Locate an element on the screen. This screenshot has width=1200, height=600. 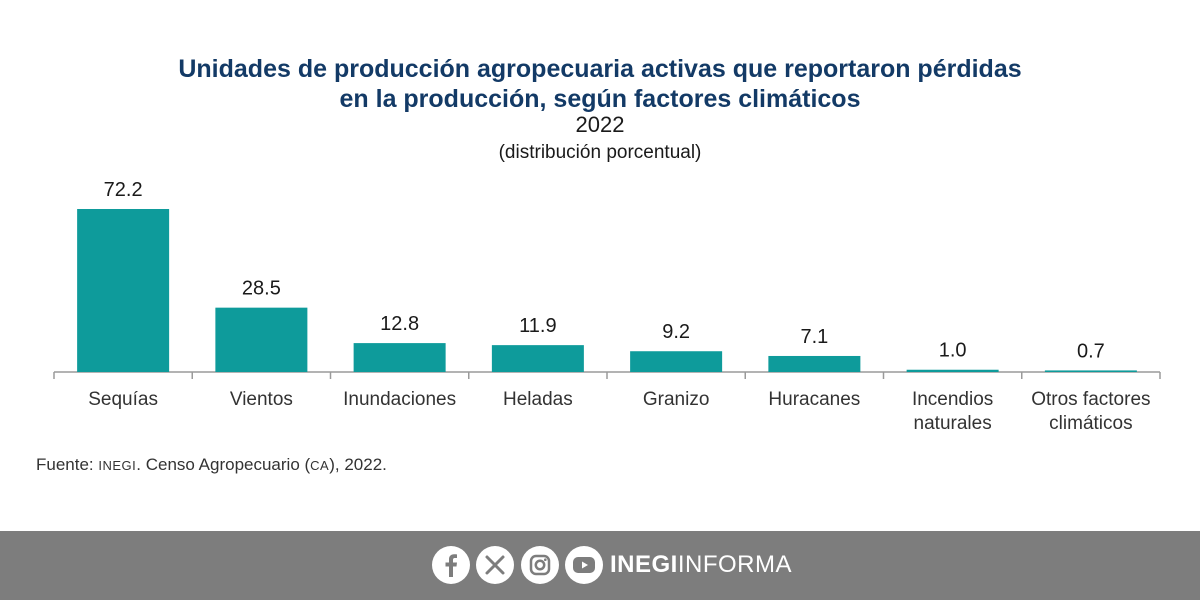
chart-year: 2022 is located at coordinates (600, 124).